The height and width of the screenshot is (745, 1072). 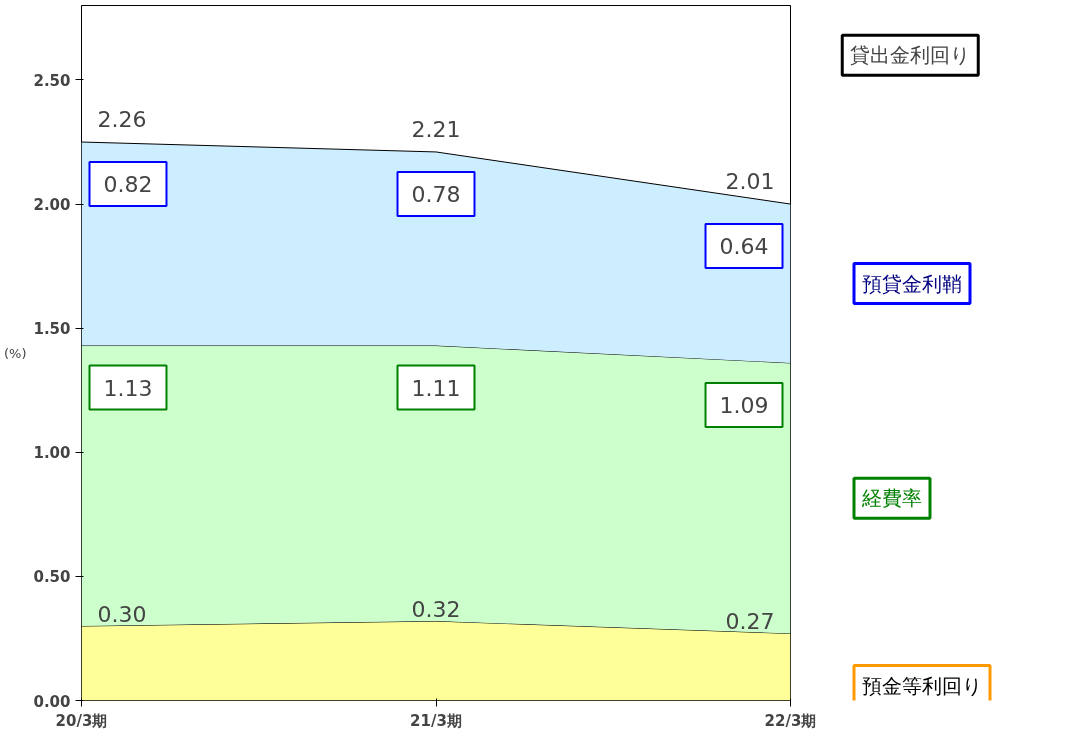 I want to click on data-label: 0.30, so click(x=122, y=615).